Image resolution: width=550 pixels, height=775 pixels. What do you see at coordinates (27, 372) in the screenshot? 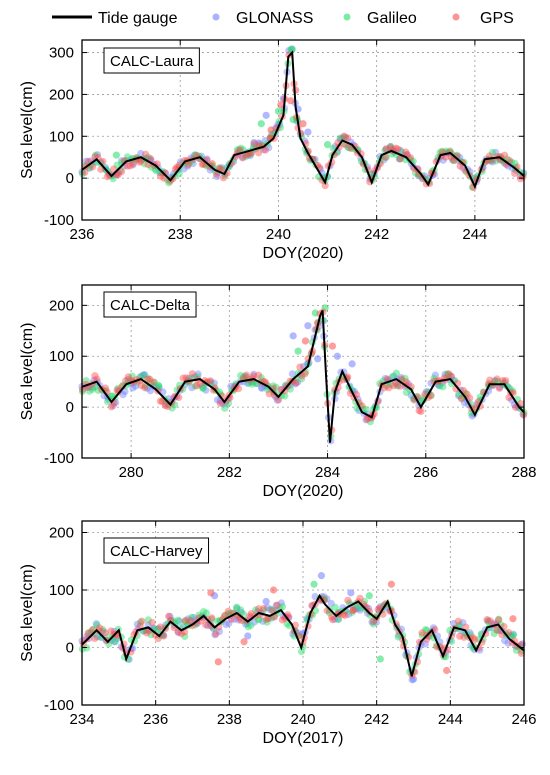
I see `y-axis-label: Sea level(cm)` at bounding box center [27, 372].